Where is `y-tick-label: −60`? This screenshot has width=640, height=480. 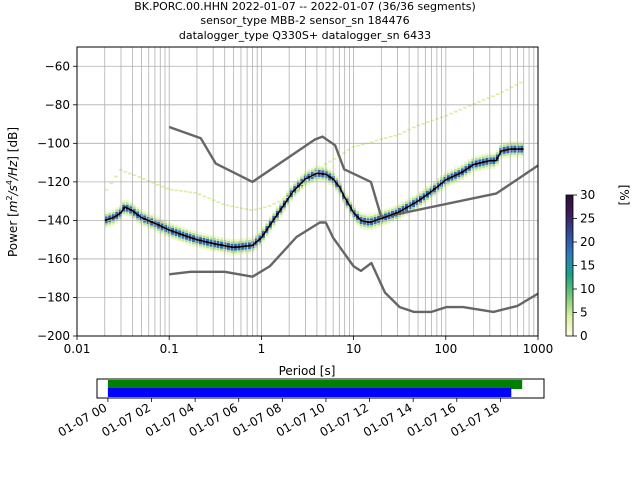
y-tick-label: −60 is located at coordinates (57, 66).